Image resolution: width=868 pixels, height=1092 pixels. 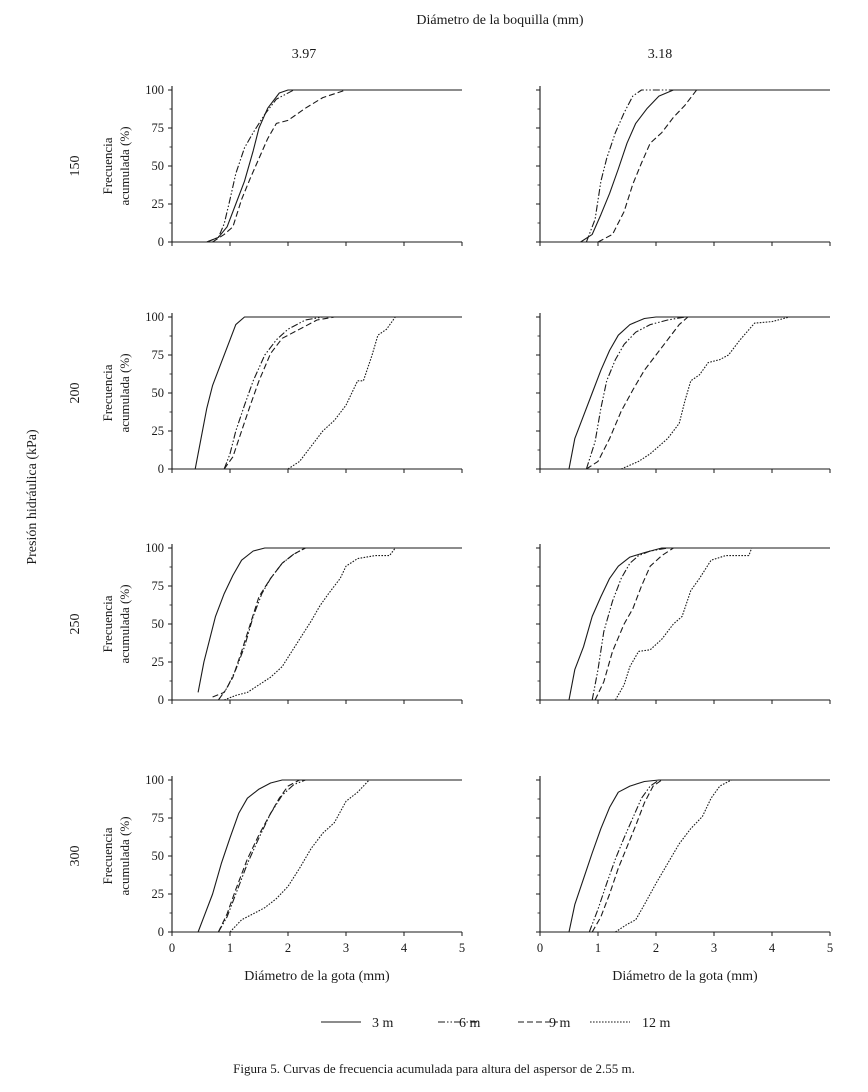 I want to click on series-line-3m-r200-c1, so click(x=328, y=393).